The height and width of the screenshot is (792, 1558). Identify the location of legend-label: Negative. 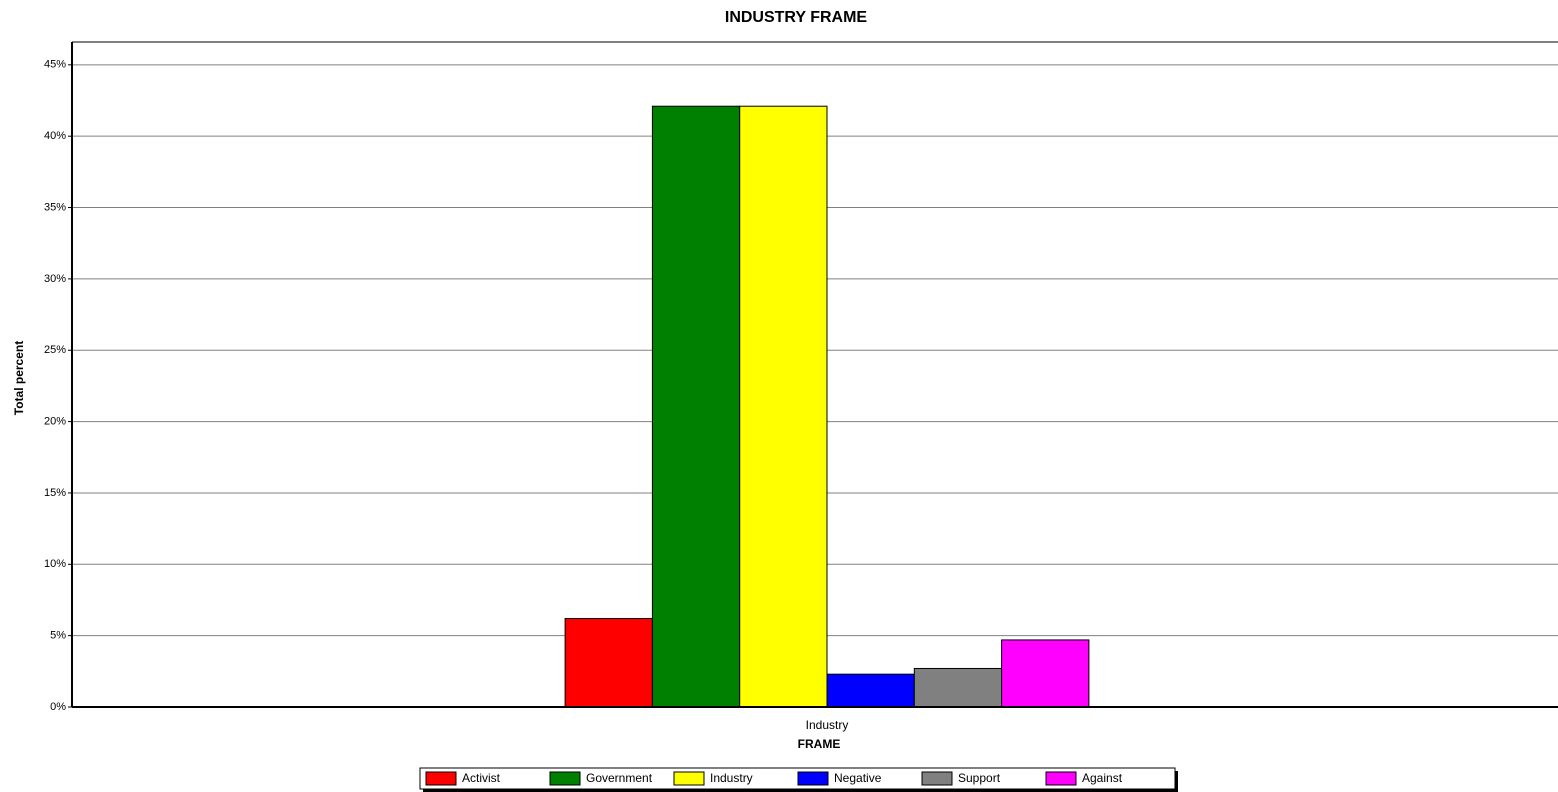
(858, 778).